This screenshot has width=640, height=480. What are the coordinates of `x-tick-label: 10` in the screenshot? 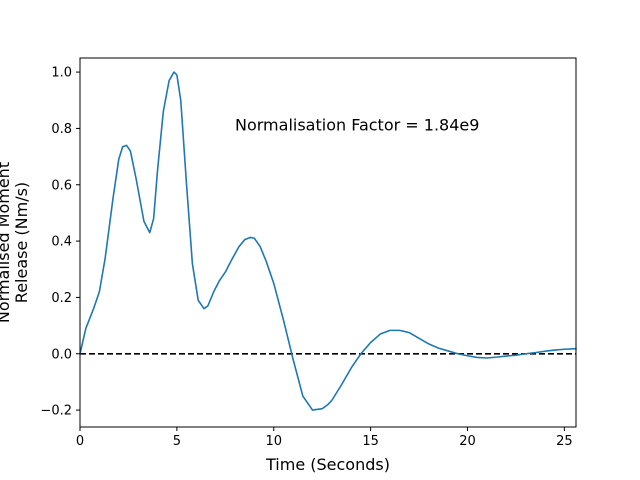 It's located at (273, 441).